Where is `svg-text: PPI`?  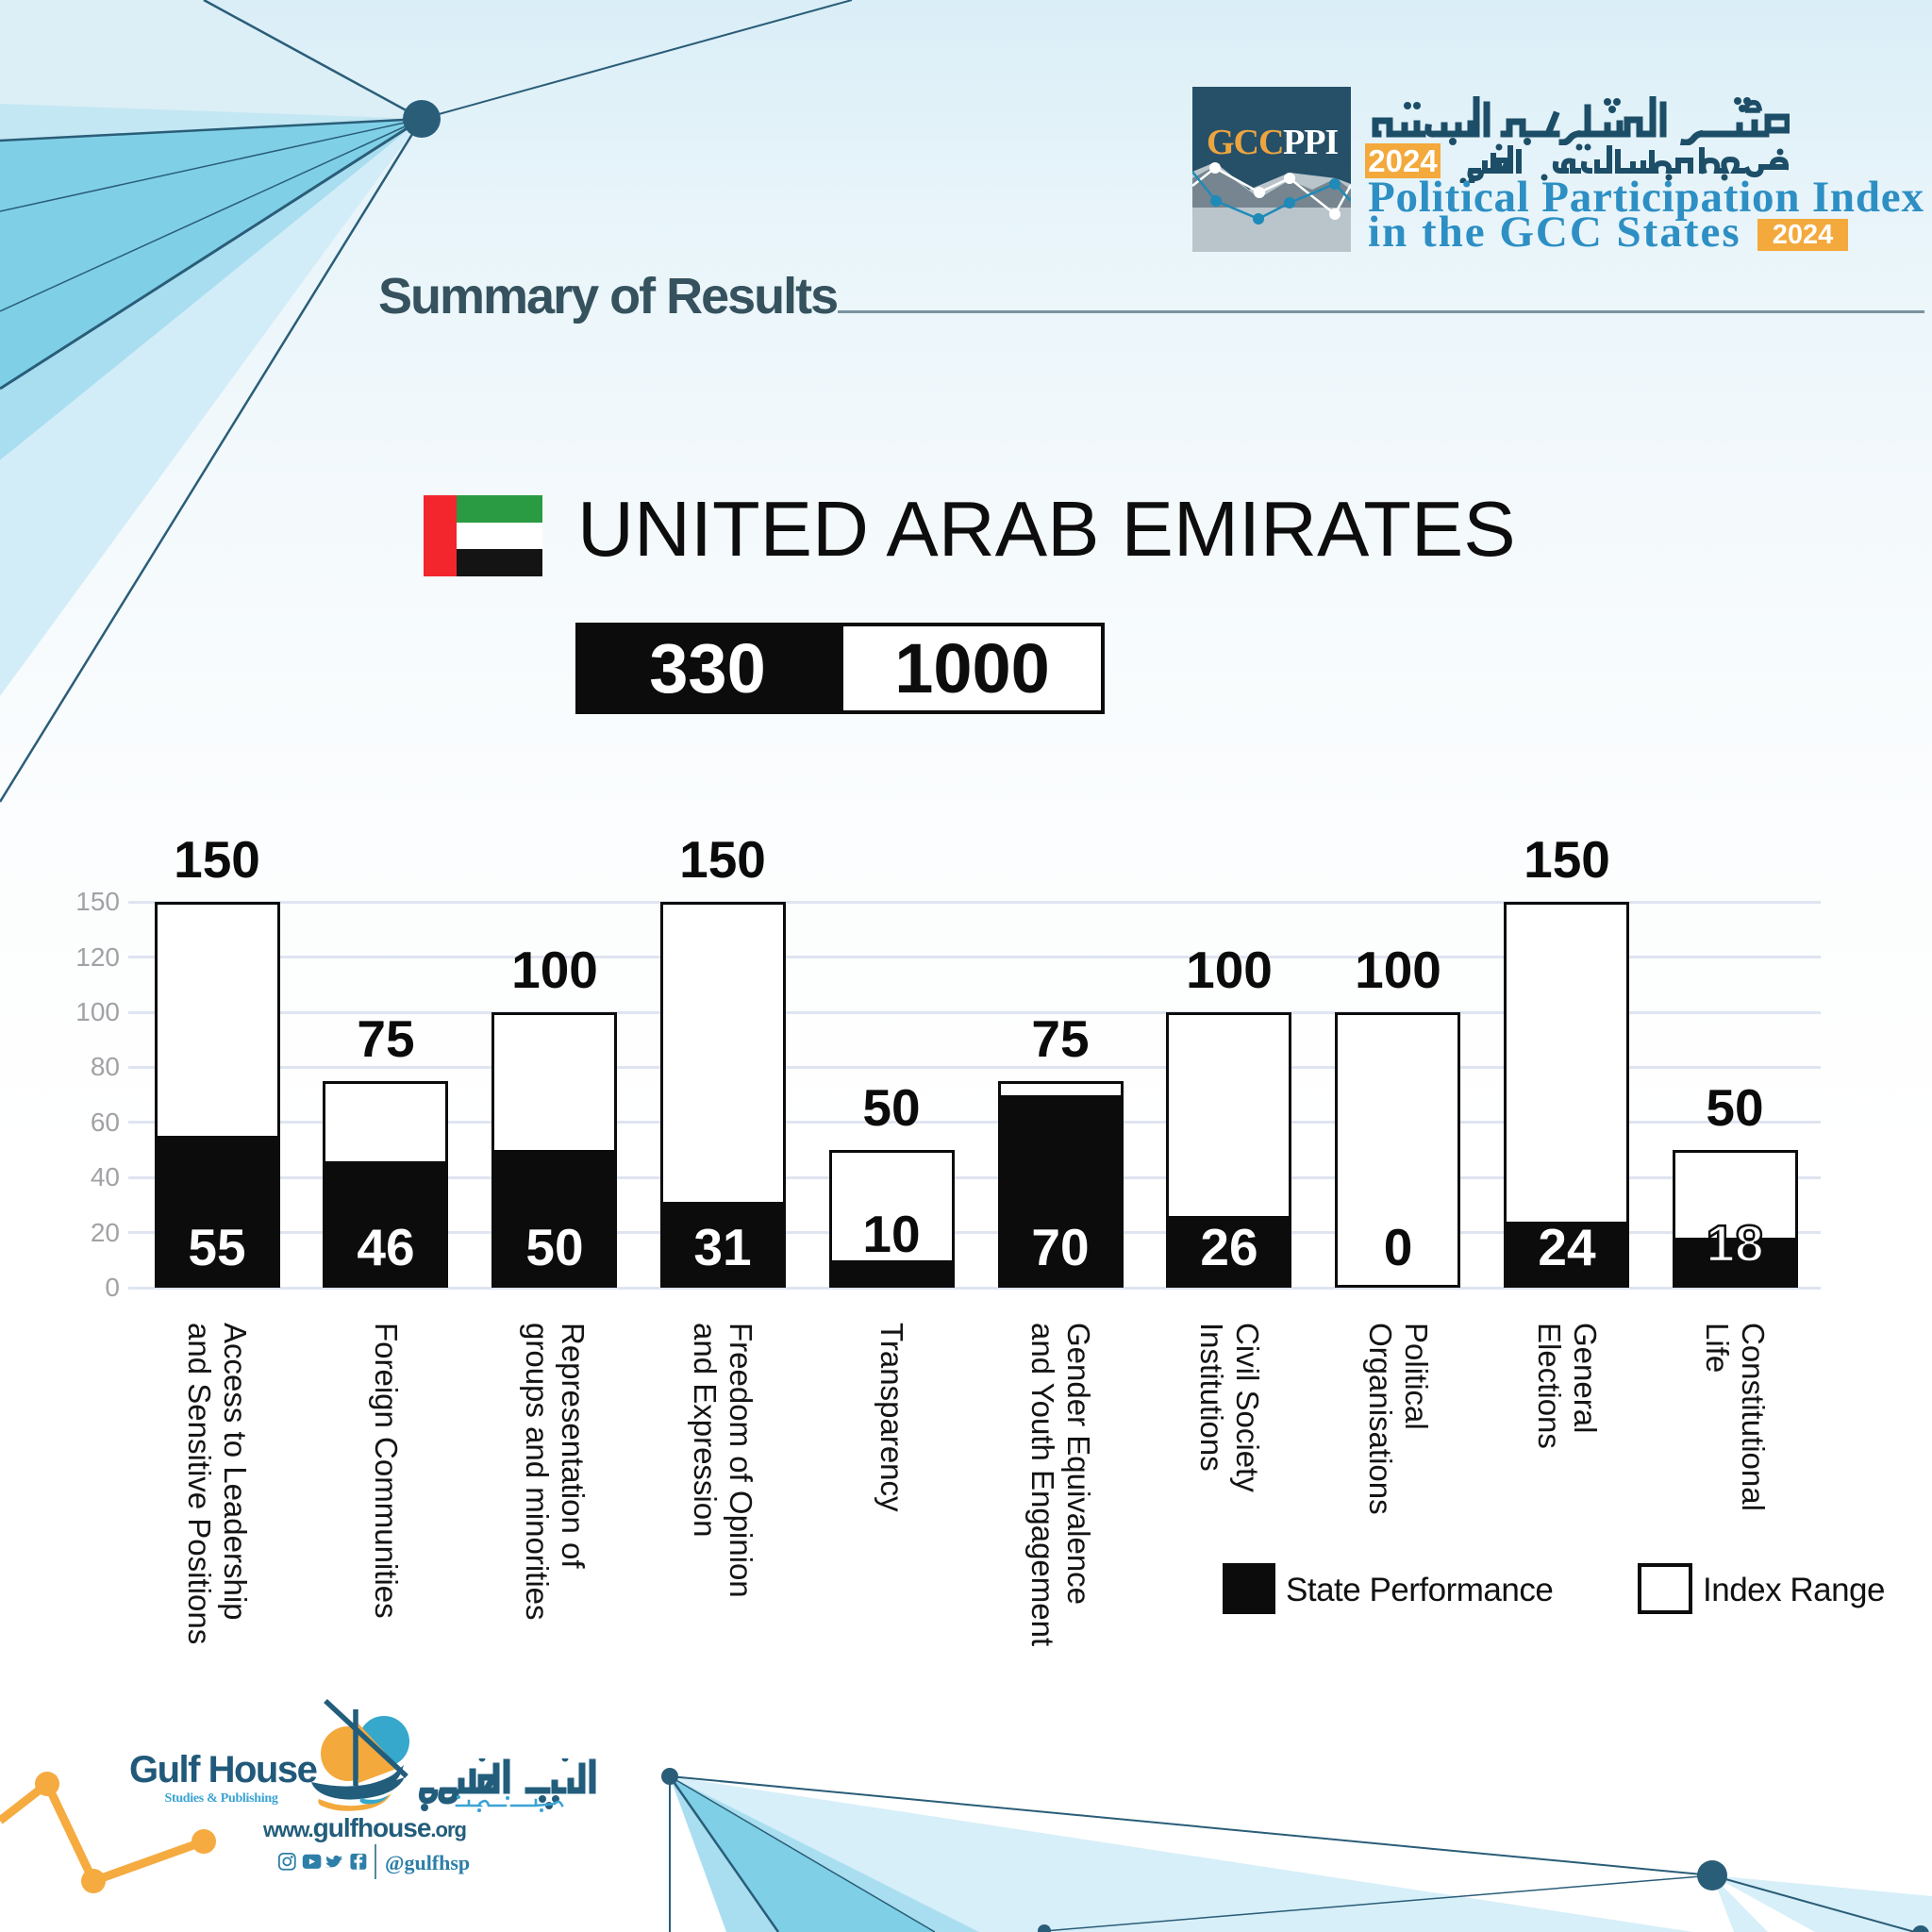
svg-text: PPI is located at coordinates (1310, 142).